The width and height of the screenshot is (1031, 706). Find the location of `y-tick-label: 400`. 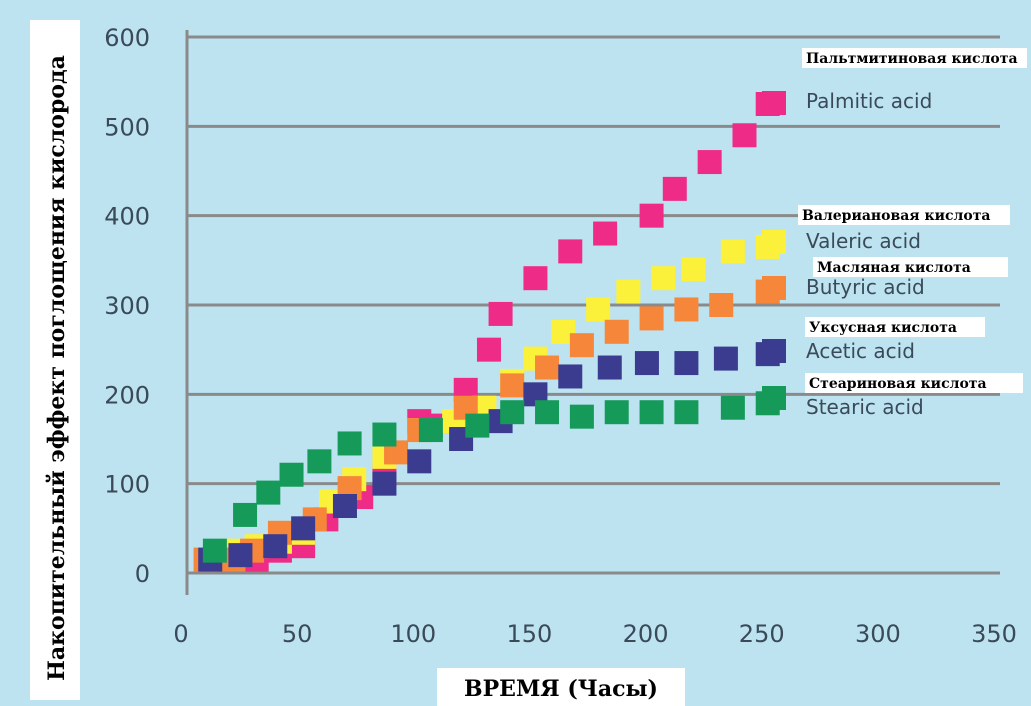

y-tick-label: 400 is located at coordinates (127, 217).